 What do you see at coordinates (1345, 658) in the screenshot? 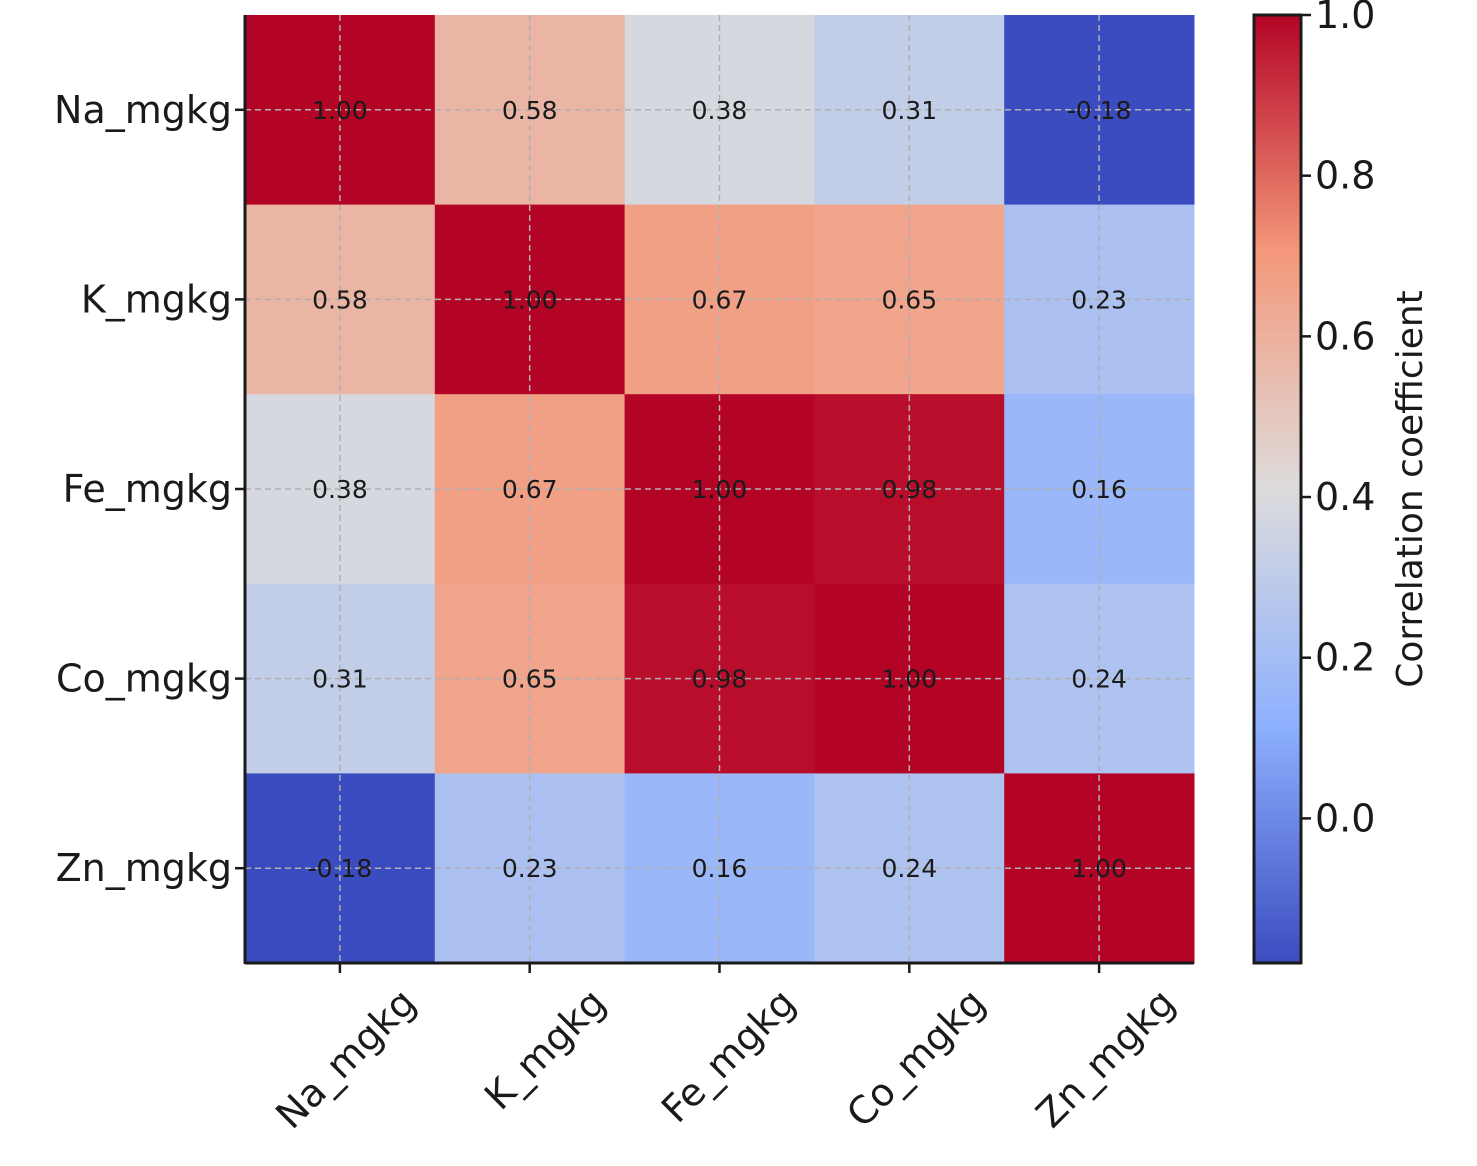
I see `colorbar-tick-label: 0.2` at bounding box center [1345, 658].